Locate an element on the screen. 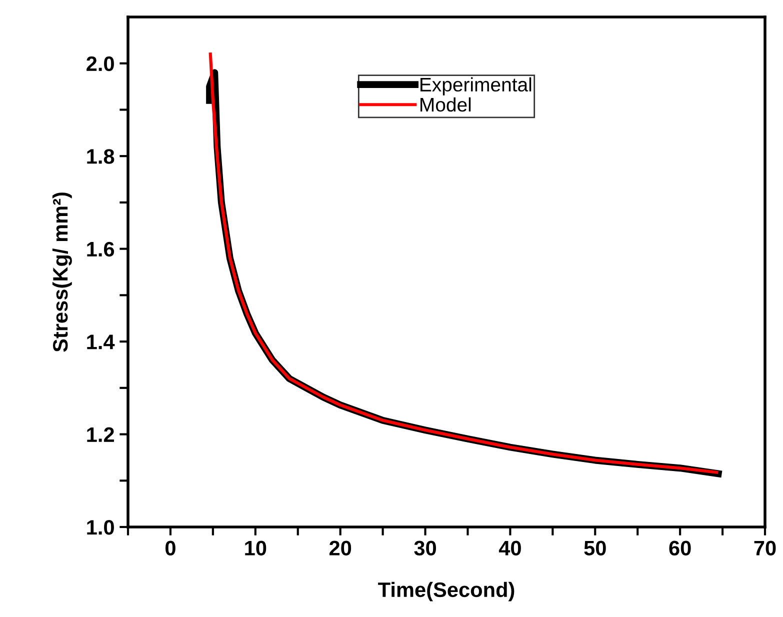  x-tick-label: 30 is located at coordinates (425, 548).